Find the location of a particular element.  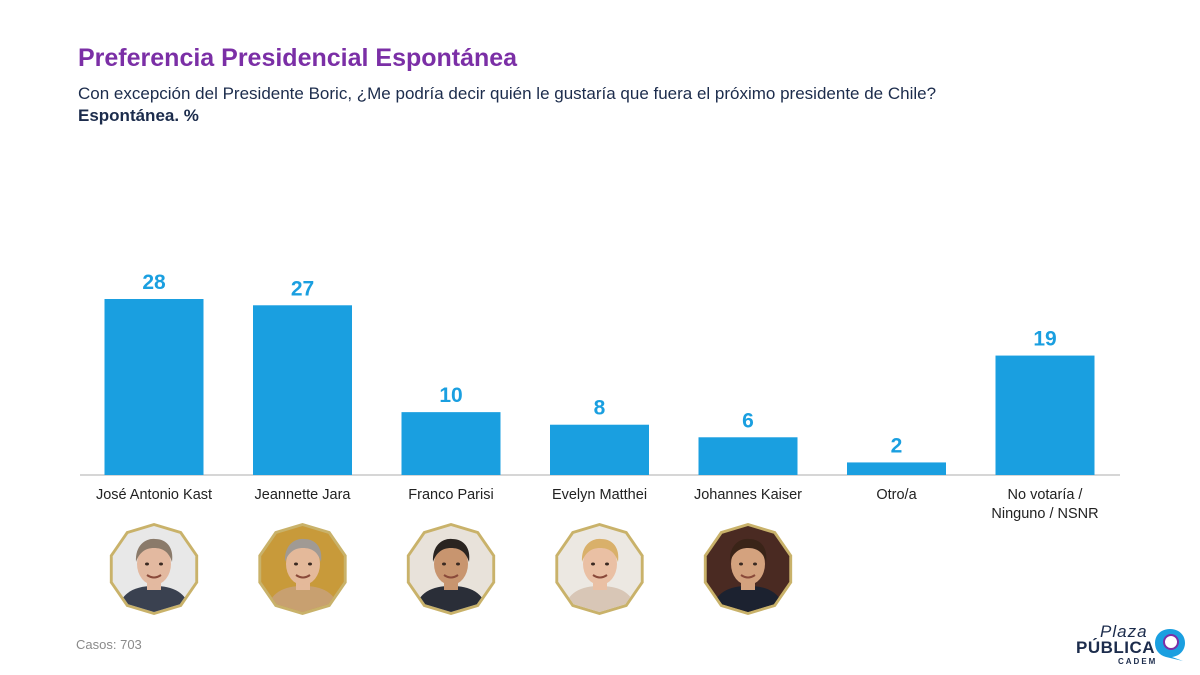

bar-value-label-7: 19 is located at coordinates (1044, 339).